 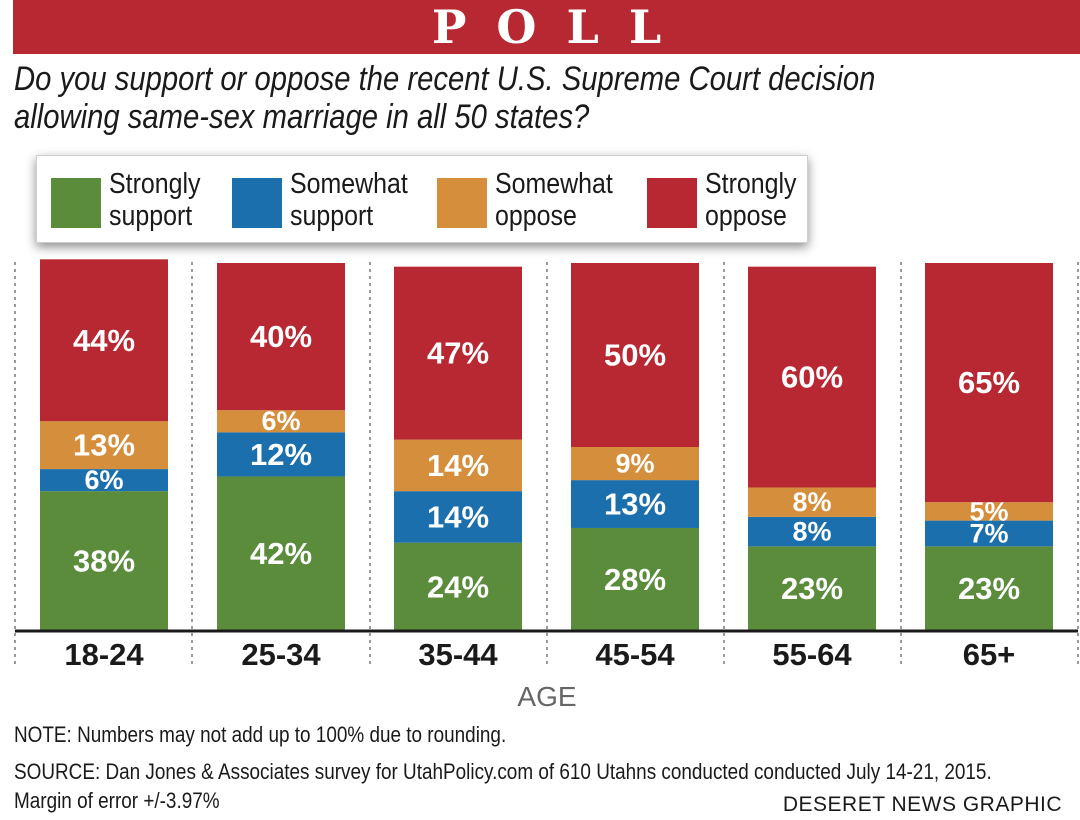 I want to click on data-label: 65%, so click(x=989, y=382).